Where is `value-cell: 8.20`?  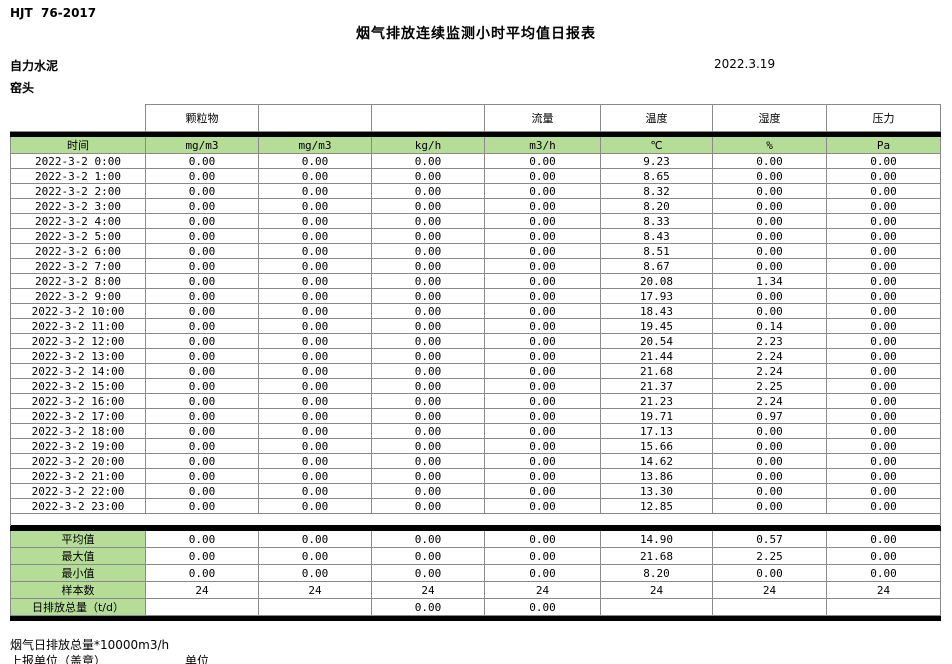 value-cell: 8.20 is located at coordinates (656, 573).